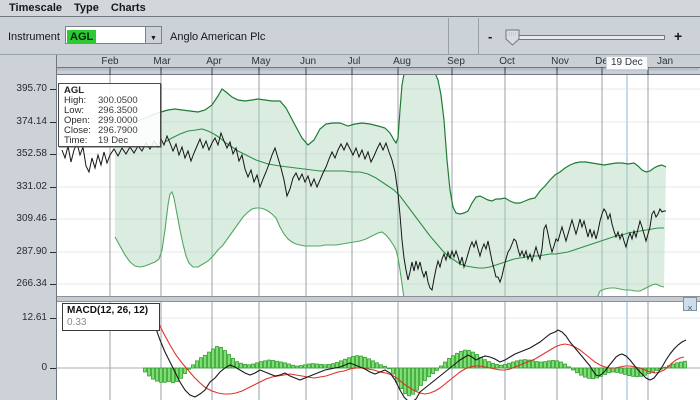 The width and height of the screenshot is (700, 400). What do you see at coordinates (111, 317) in the screenshot?
I see `macd-indicator-label: MACD(12, 26, 12) 0.33` at bounding box center [111, 317].